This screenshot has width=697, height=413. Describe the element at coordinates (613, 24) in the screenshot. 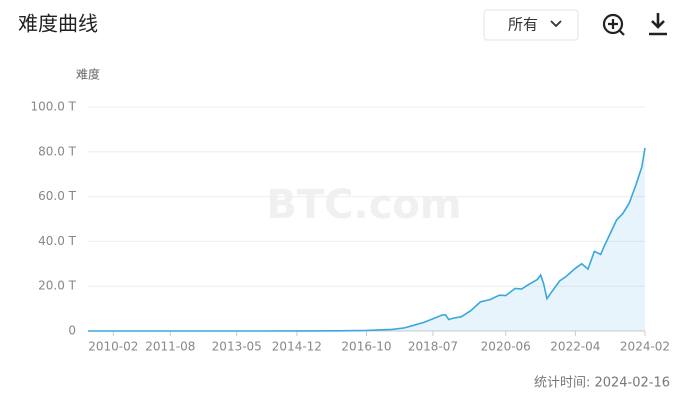

I see `zoom-button` at that location.